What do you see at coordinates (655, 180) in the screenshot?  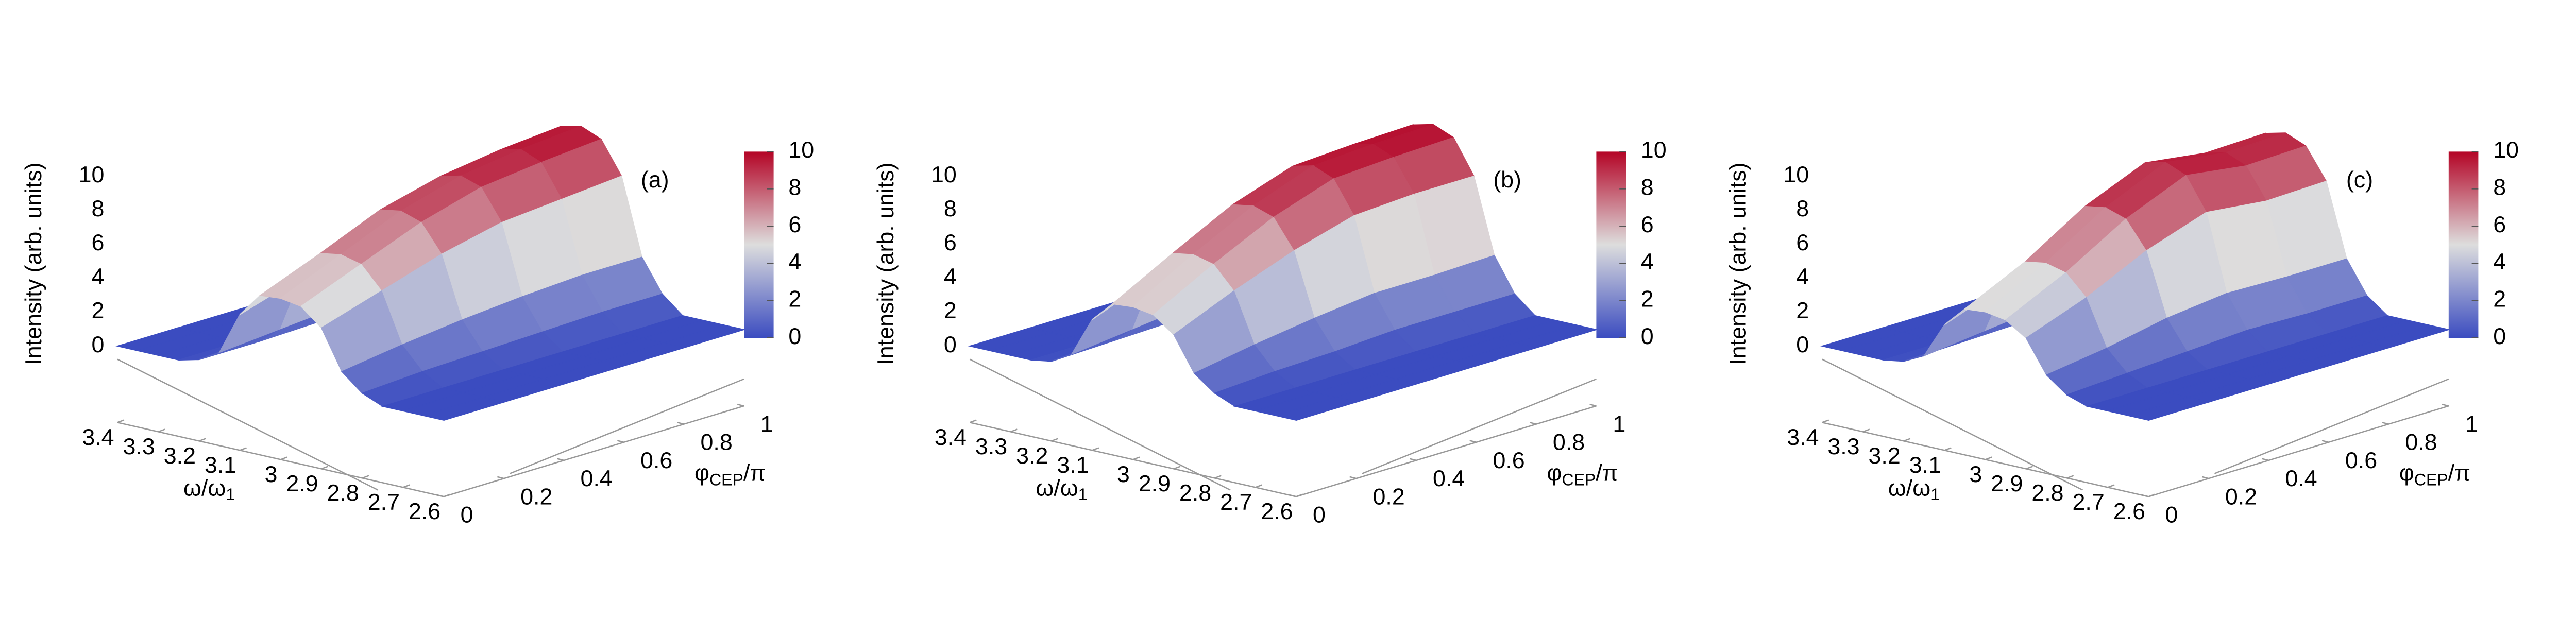 I see `panel-label: (a)` at bounding box center [655, 180].